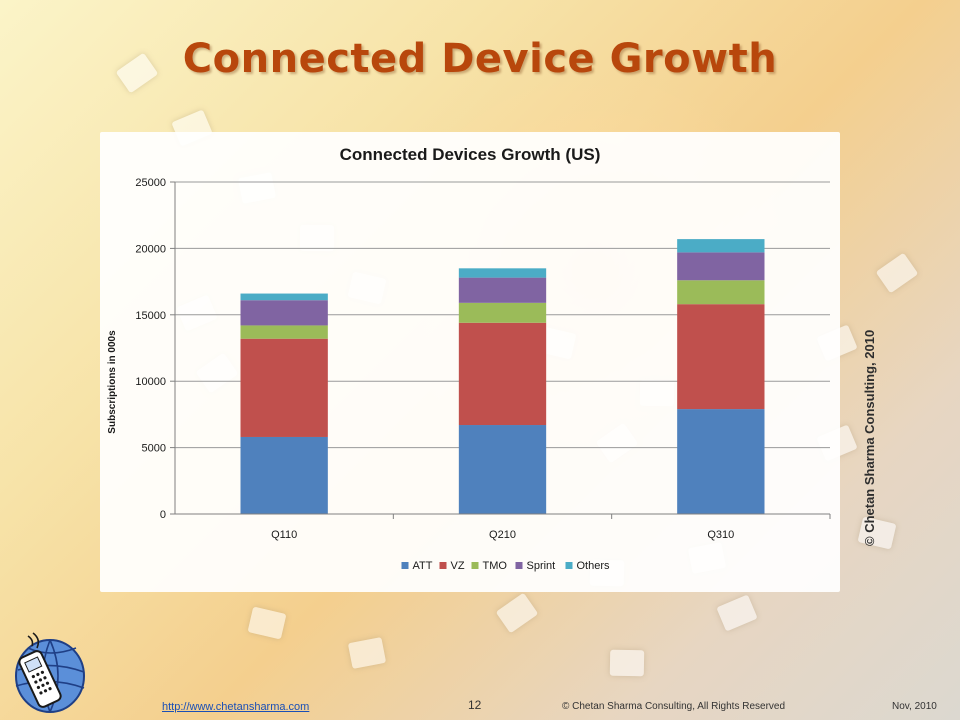 The image size is (960, 720). What do you see at coordinates (721, 461) in the screenshot?
I see `bar-segment-att-q310` at bounding box center [721, 461].